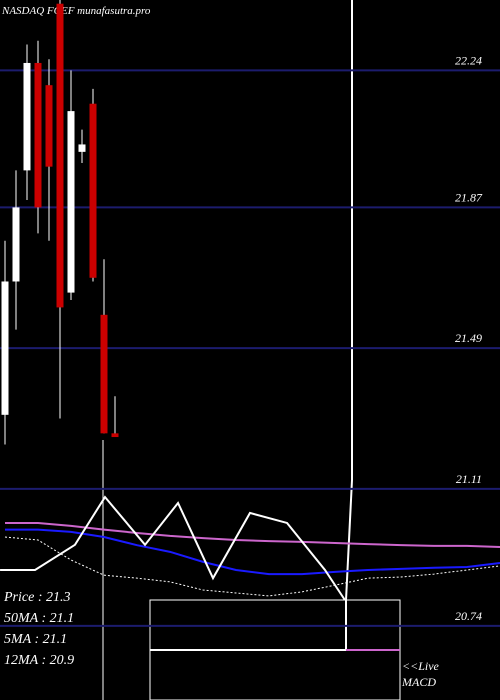 This screenshot has height=700, width=500. What do you see at coordinates (349, 325) in the screenshot?
I see `divider-line` at bounding box center [349, 325].